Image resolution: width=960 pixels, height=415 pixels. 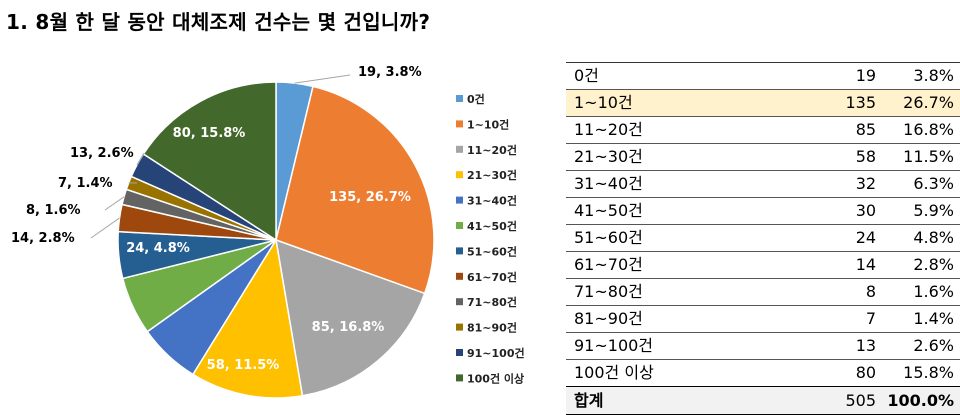 What do you see at coordinates (679, 157) in the screenshot?
I see `category-cell: 21~30건` at bounding box center [679, 157].